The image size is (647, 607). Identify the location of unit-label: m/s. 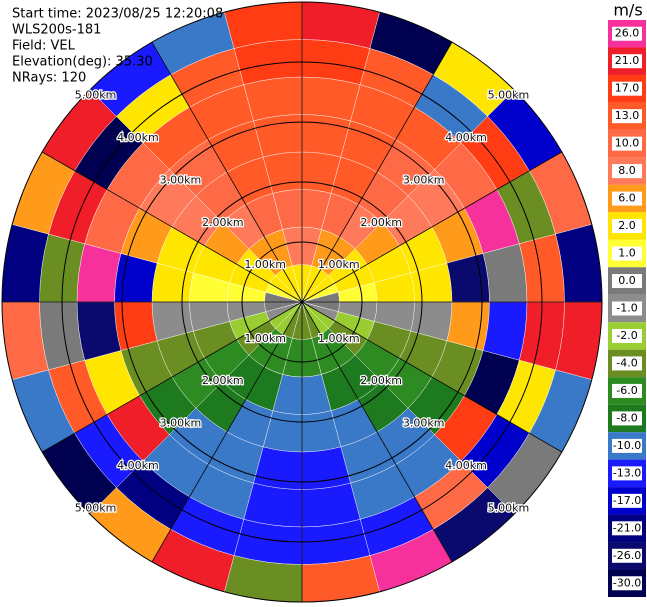
(627, 10).